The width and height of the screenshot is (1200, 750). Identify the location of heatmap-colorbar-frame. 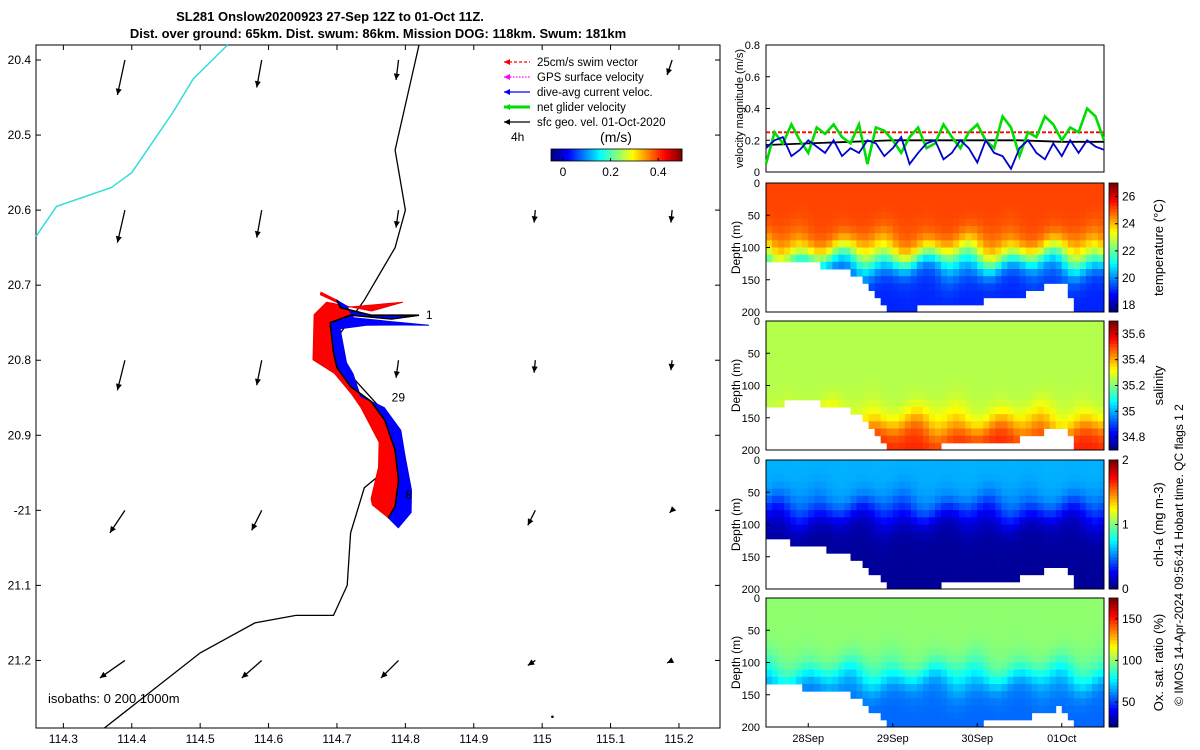
(1113, 247).